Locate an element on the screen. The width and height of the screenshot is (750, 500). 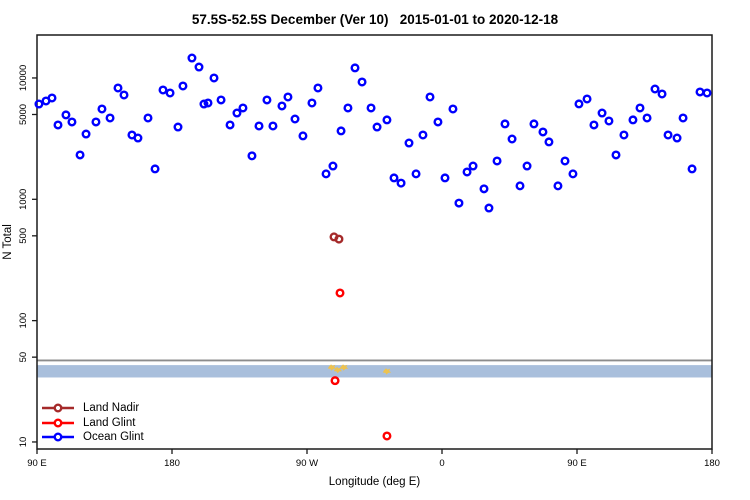
legend-label: Land Glint is located at coordinates (109, 422).